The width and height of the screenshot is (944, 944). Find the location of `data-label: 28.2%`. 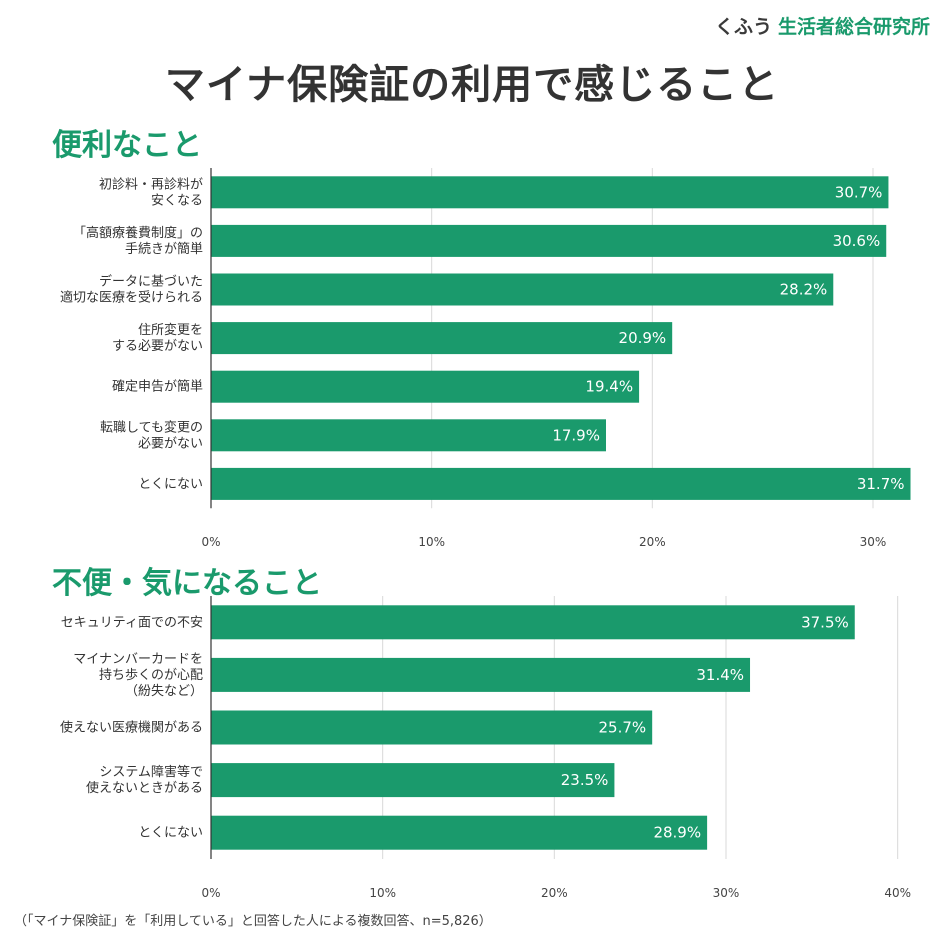

data-label: 28.2% is located at coordinates (804, 290).